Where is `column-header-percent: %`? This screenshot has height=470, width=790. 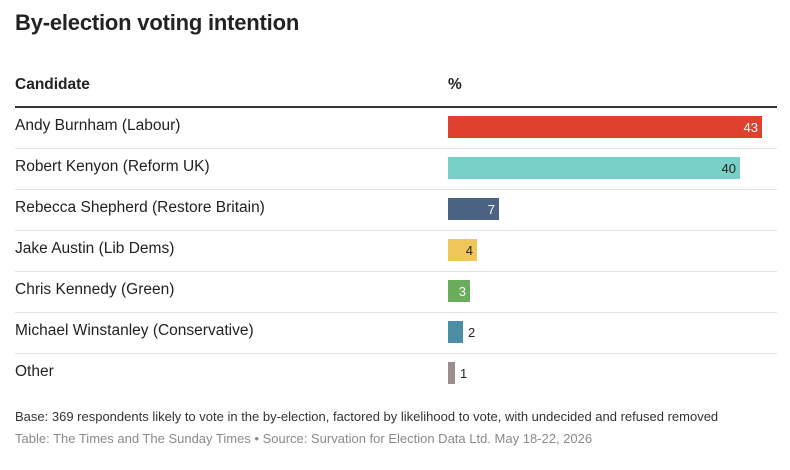
column-header-percent: % is located at coordinates (455, 84).